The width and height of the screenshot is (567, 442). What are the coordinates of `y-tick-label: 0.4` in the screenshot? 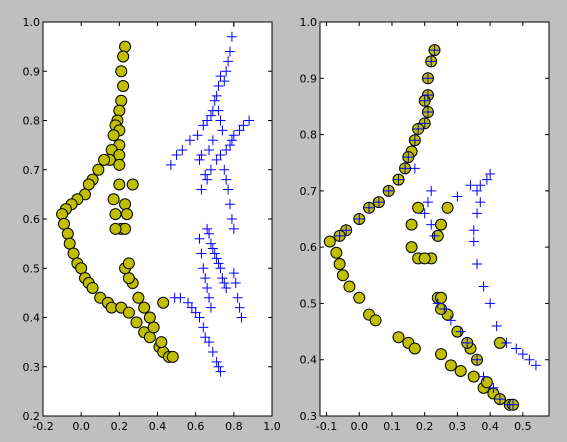 It's located at (32, 318).